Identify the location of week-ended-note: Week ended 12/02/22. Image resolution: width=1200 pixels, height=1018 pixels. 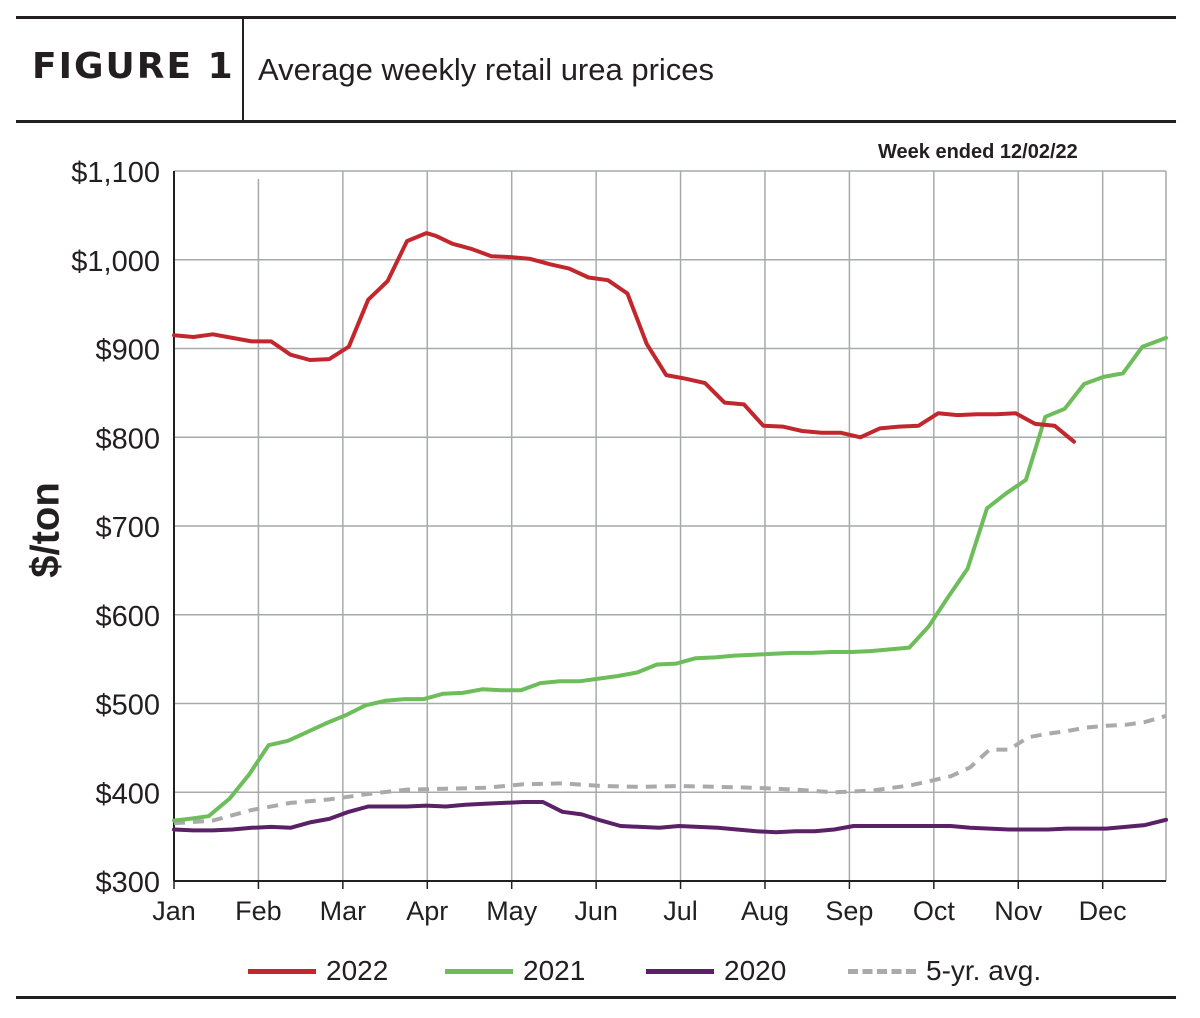
(978, 152).